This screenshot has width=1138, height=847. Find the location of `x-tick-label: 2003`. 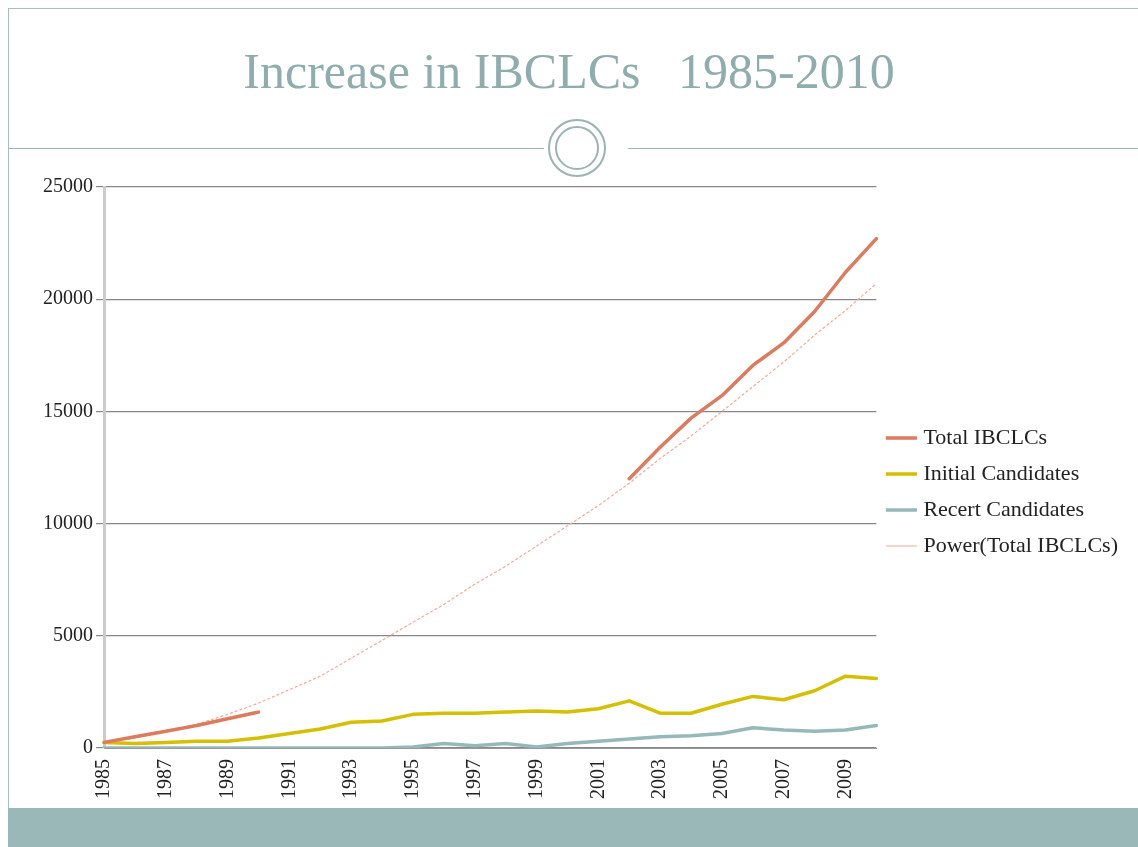

x-tick-label: 2003 is located at coordinates (658, 779).